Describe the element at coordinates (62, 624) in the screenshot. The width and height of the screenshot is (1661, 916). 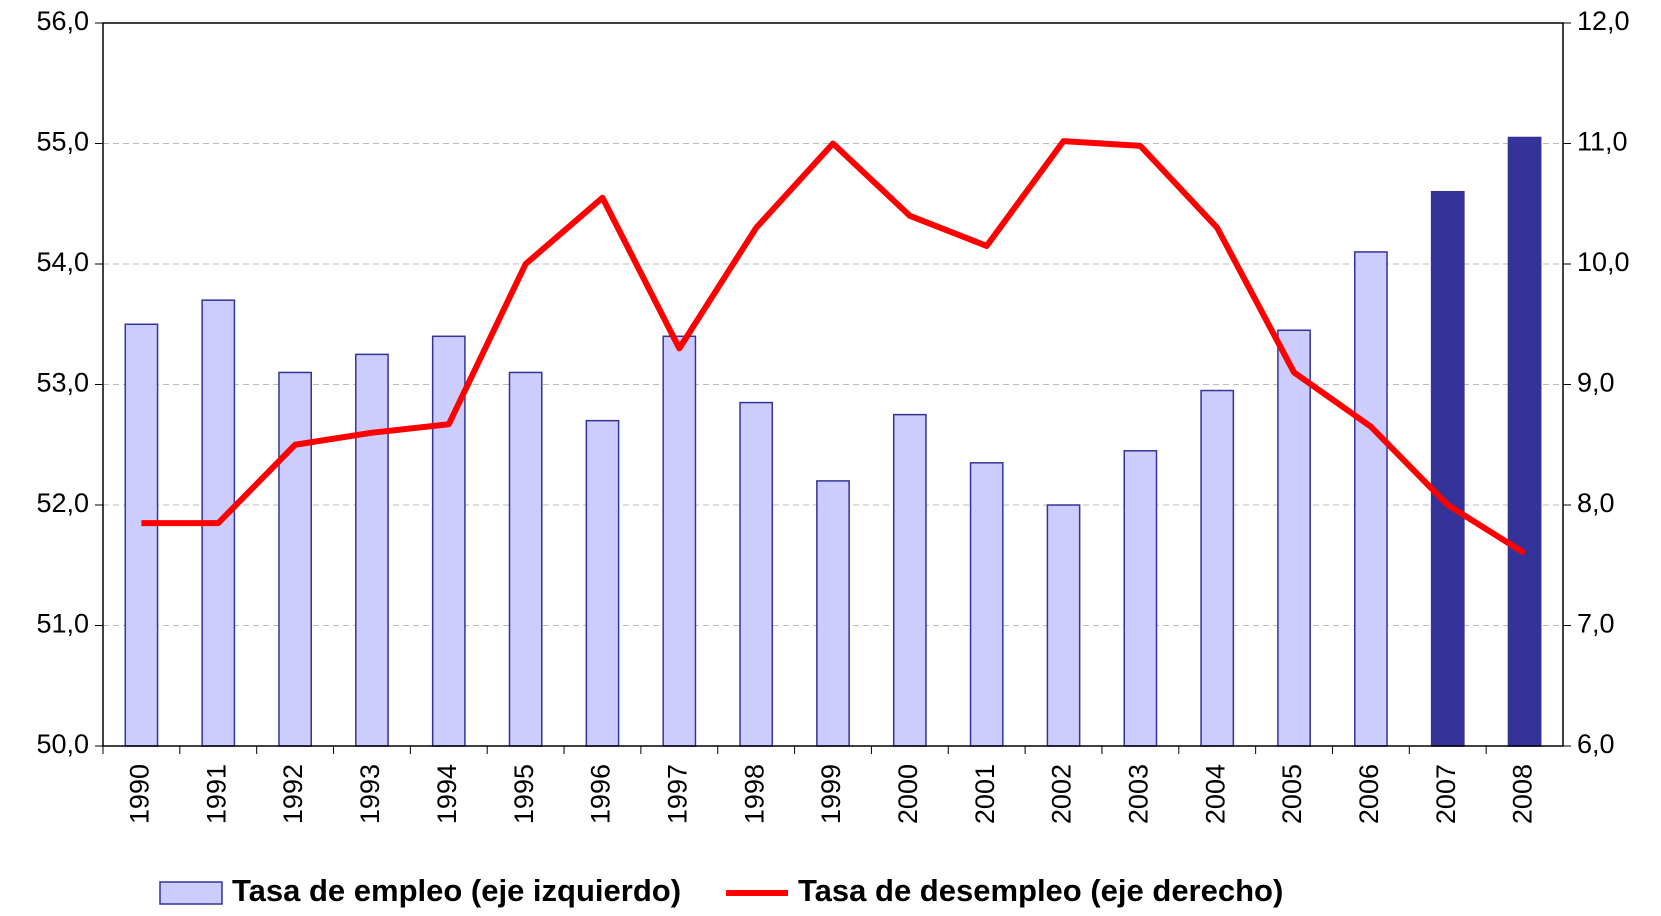
I see `y-tick-label: 51,0` at that location.